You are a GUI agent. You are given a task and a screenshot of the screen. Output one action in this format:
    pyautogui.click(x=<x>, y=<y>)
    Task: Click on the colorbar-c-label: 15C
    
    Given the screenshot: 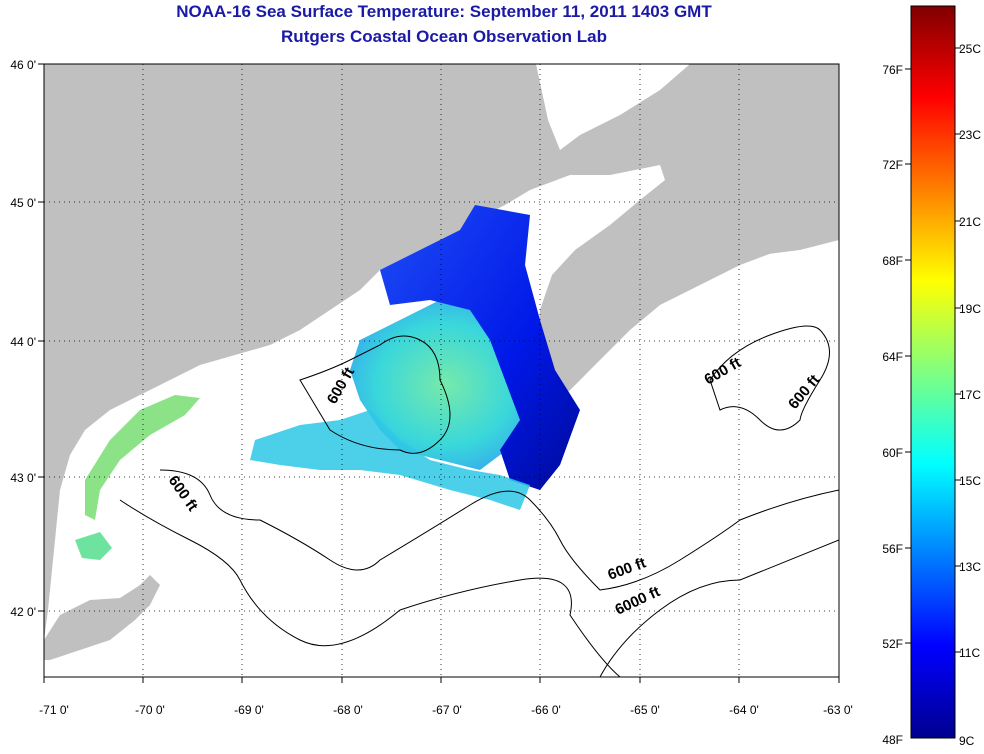 What is the action you would take?
    pyautogui.click(x=970, y=481)
    